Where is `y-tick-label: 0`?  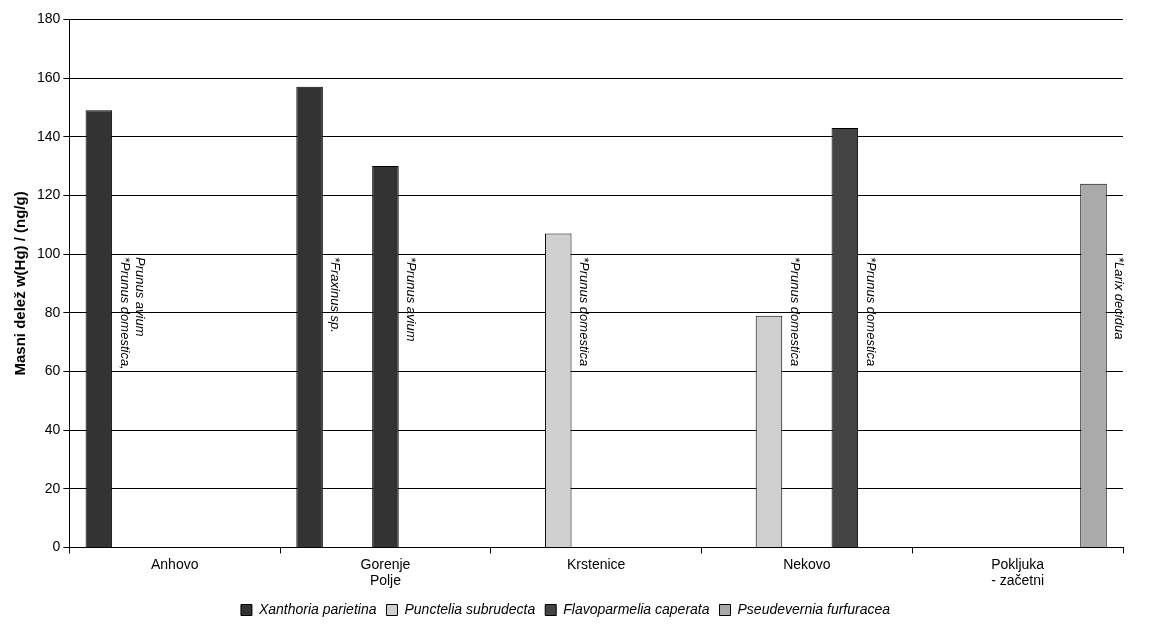 y-tick-label: 0 is located at coordinates (56, 546).